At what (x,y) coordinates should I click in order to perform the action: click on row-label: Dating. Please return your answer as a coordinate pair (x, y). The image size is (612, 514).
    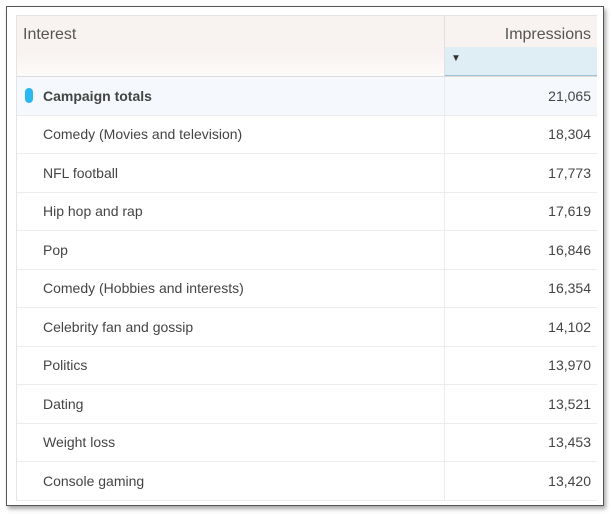
    Looking at the image, I should click on (63, 403).